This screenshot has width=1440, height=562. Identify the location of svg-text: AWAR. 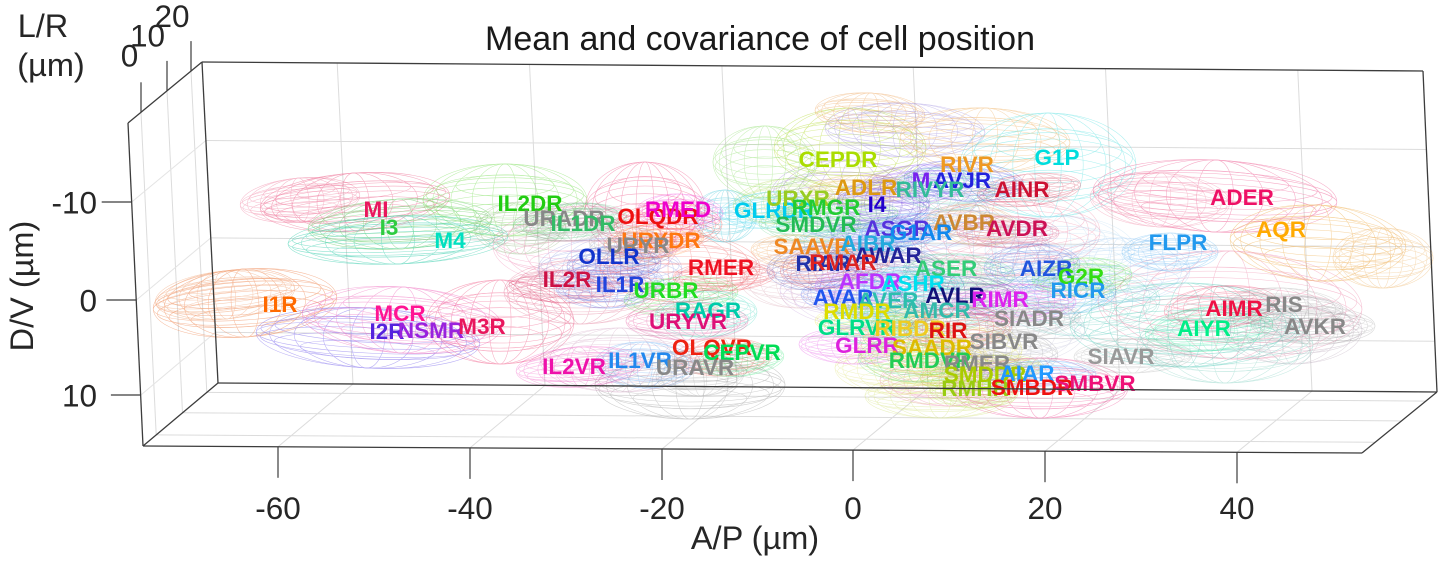
(888, 255).